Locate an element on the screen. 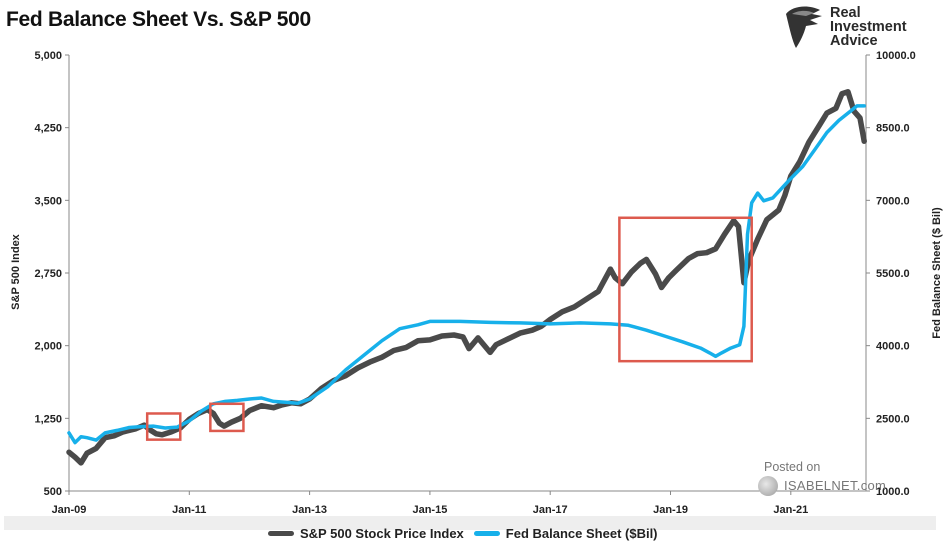 This screenshot has height=553, width=951. logo-line-3: Advice is located at coordinates (854, 41).